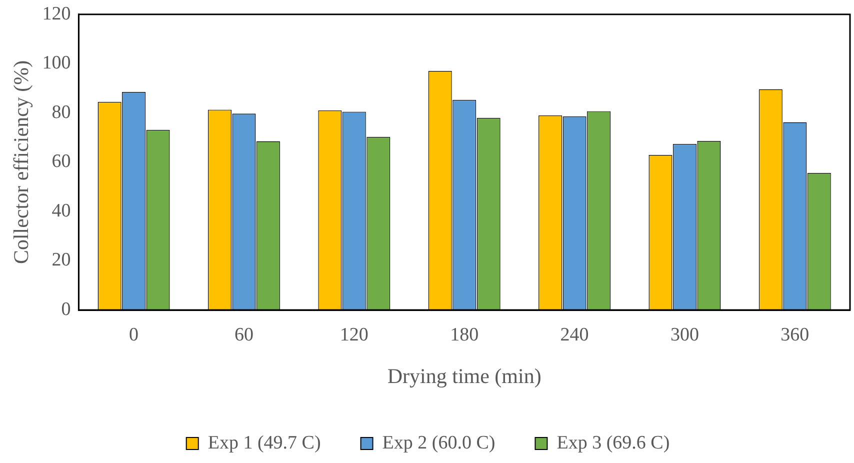  Describe the element at coordinates (66, 309) in the screenshot. I see `y-tick-label: 0` at that location.